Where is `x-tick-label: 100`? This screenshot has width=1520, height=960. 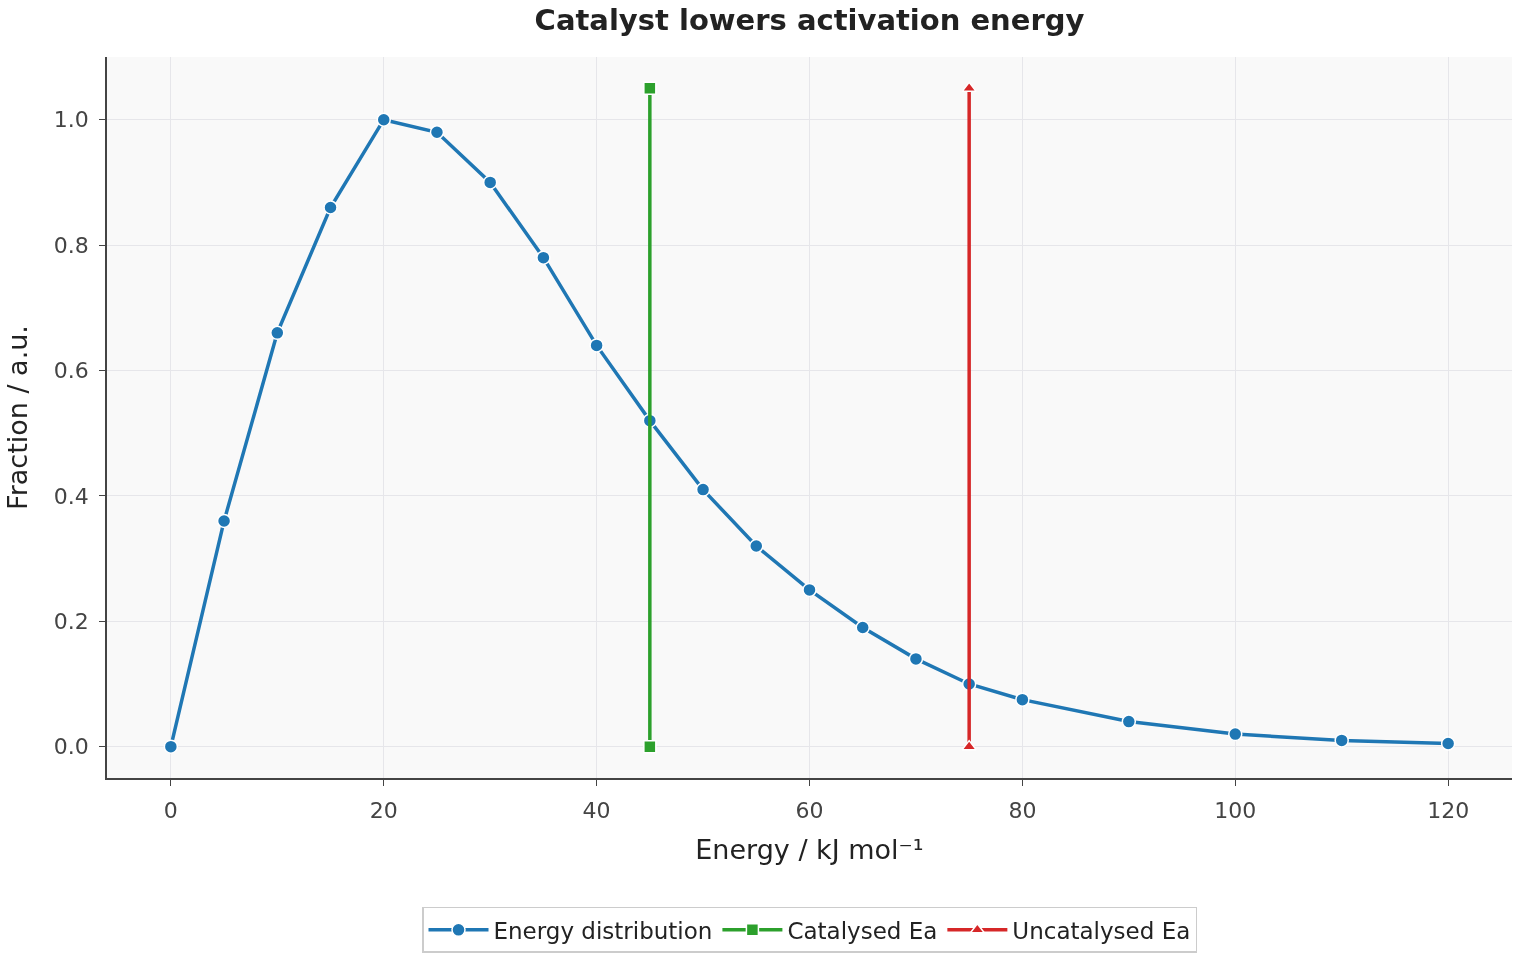 x-tick-label: 100 is located at coordinates (1235, 811).